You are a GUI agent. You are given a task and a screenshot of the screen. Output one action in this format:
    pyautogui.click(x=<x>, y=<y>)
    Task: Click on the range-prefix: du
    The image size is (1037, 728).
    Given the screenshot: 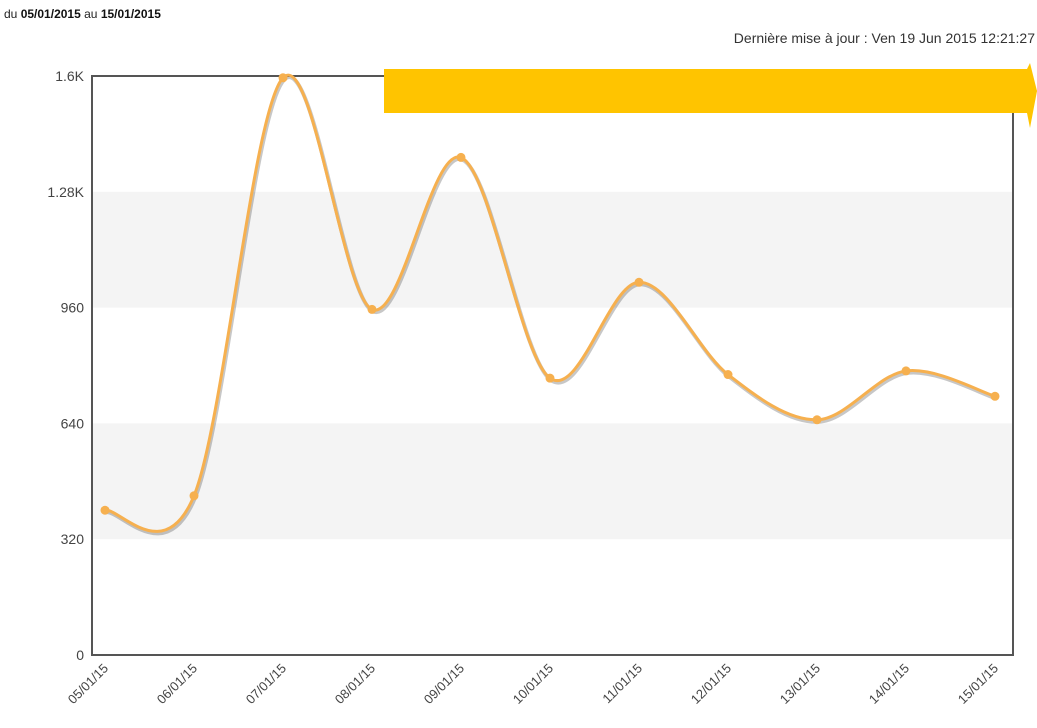 What is the action you would take?
    pyautogui.click(x=11, y=14)
    